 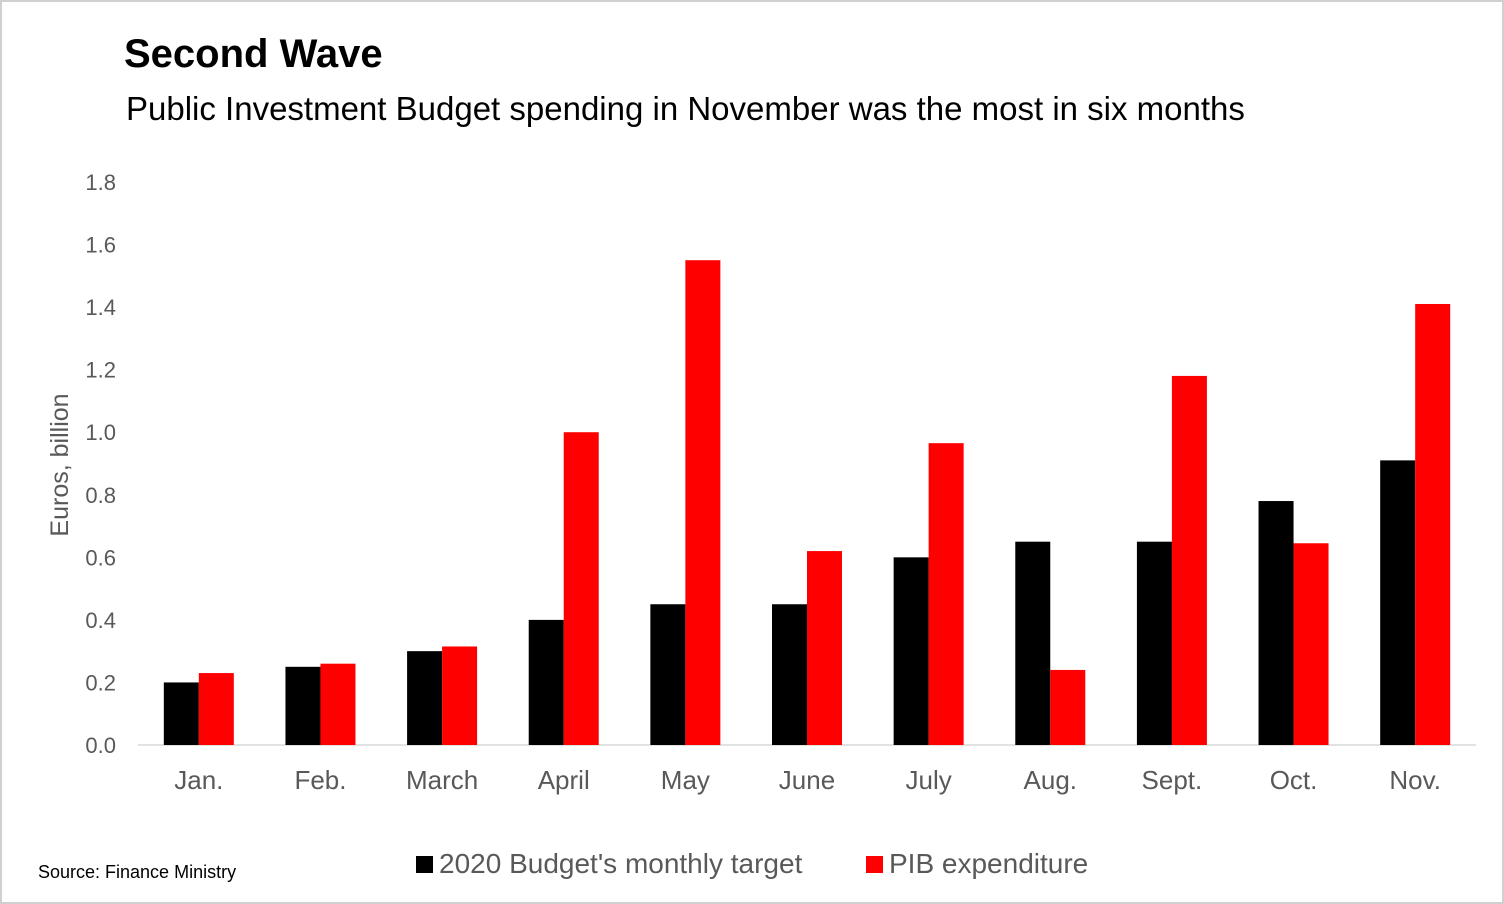 I want to click on legend-item-expenditure: PIB expenditure, so click(x=977, y=864).